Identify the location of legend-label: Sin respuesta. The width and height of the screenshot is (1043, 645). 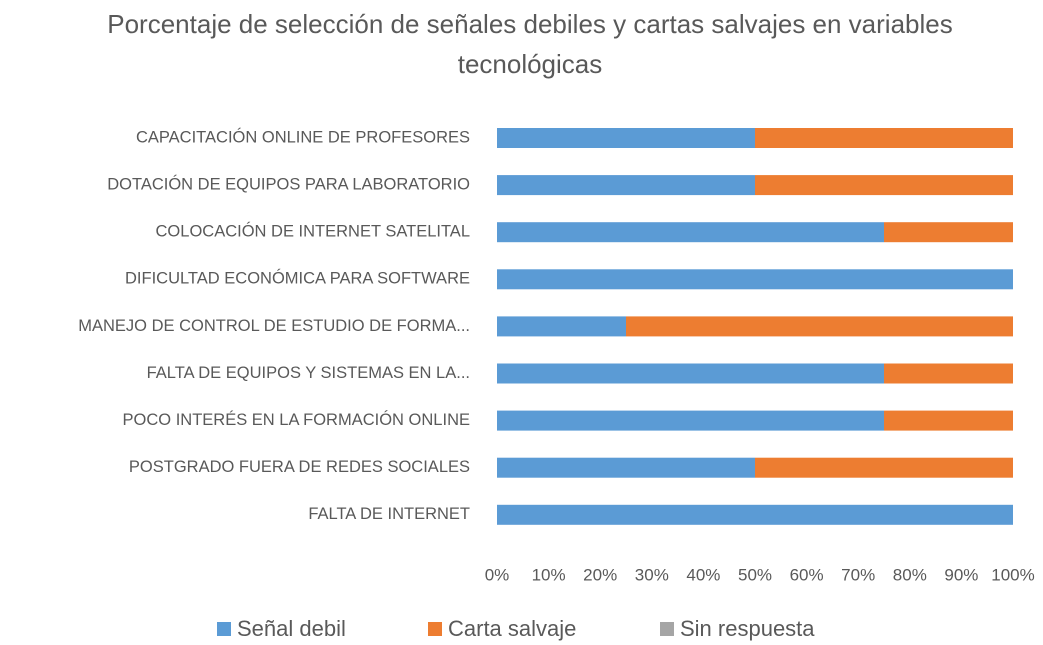
(747, 628).